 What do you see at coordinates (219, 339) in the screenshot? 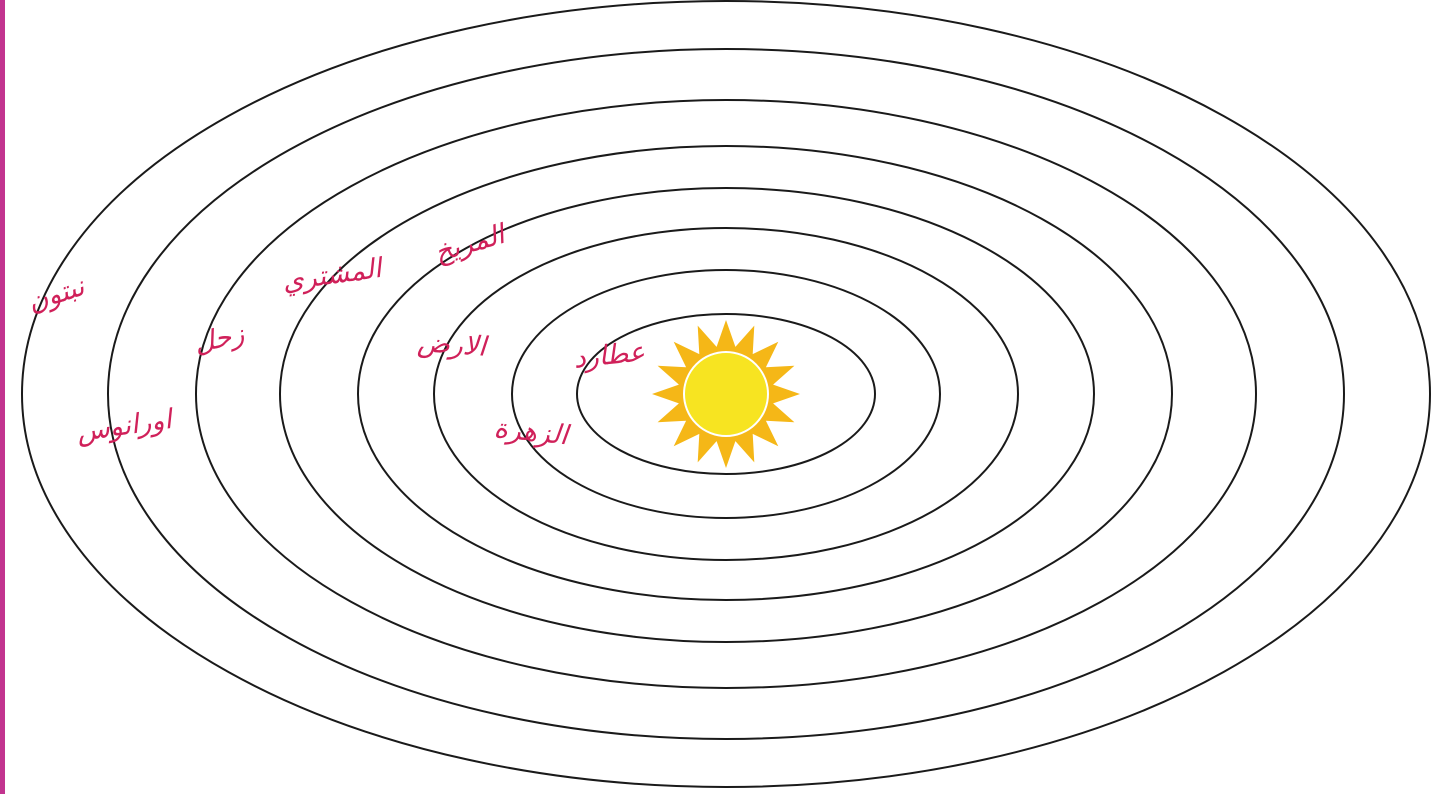
I see `label-saturn: زحل` at bounding box center [219, 339].